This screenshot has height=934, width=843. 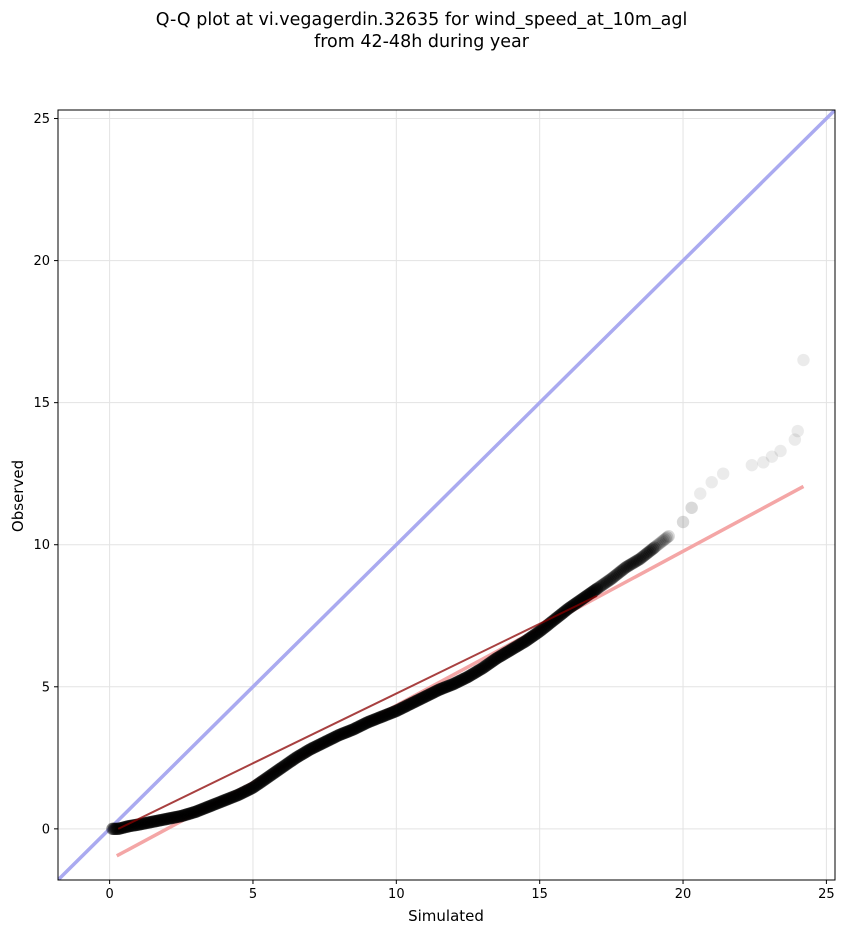 I want to click on y-tick-label: 25, so click(x=41, y=119).